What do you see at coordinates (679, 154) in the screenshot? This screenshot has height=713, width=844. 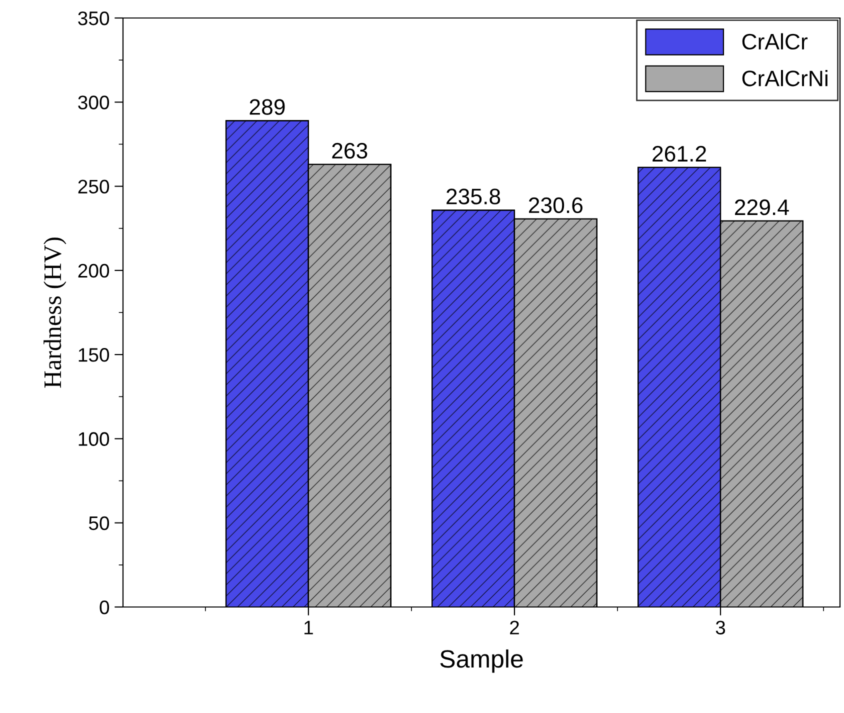 I see `data-label: 261.2` at bounding box center [679, 154].